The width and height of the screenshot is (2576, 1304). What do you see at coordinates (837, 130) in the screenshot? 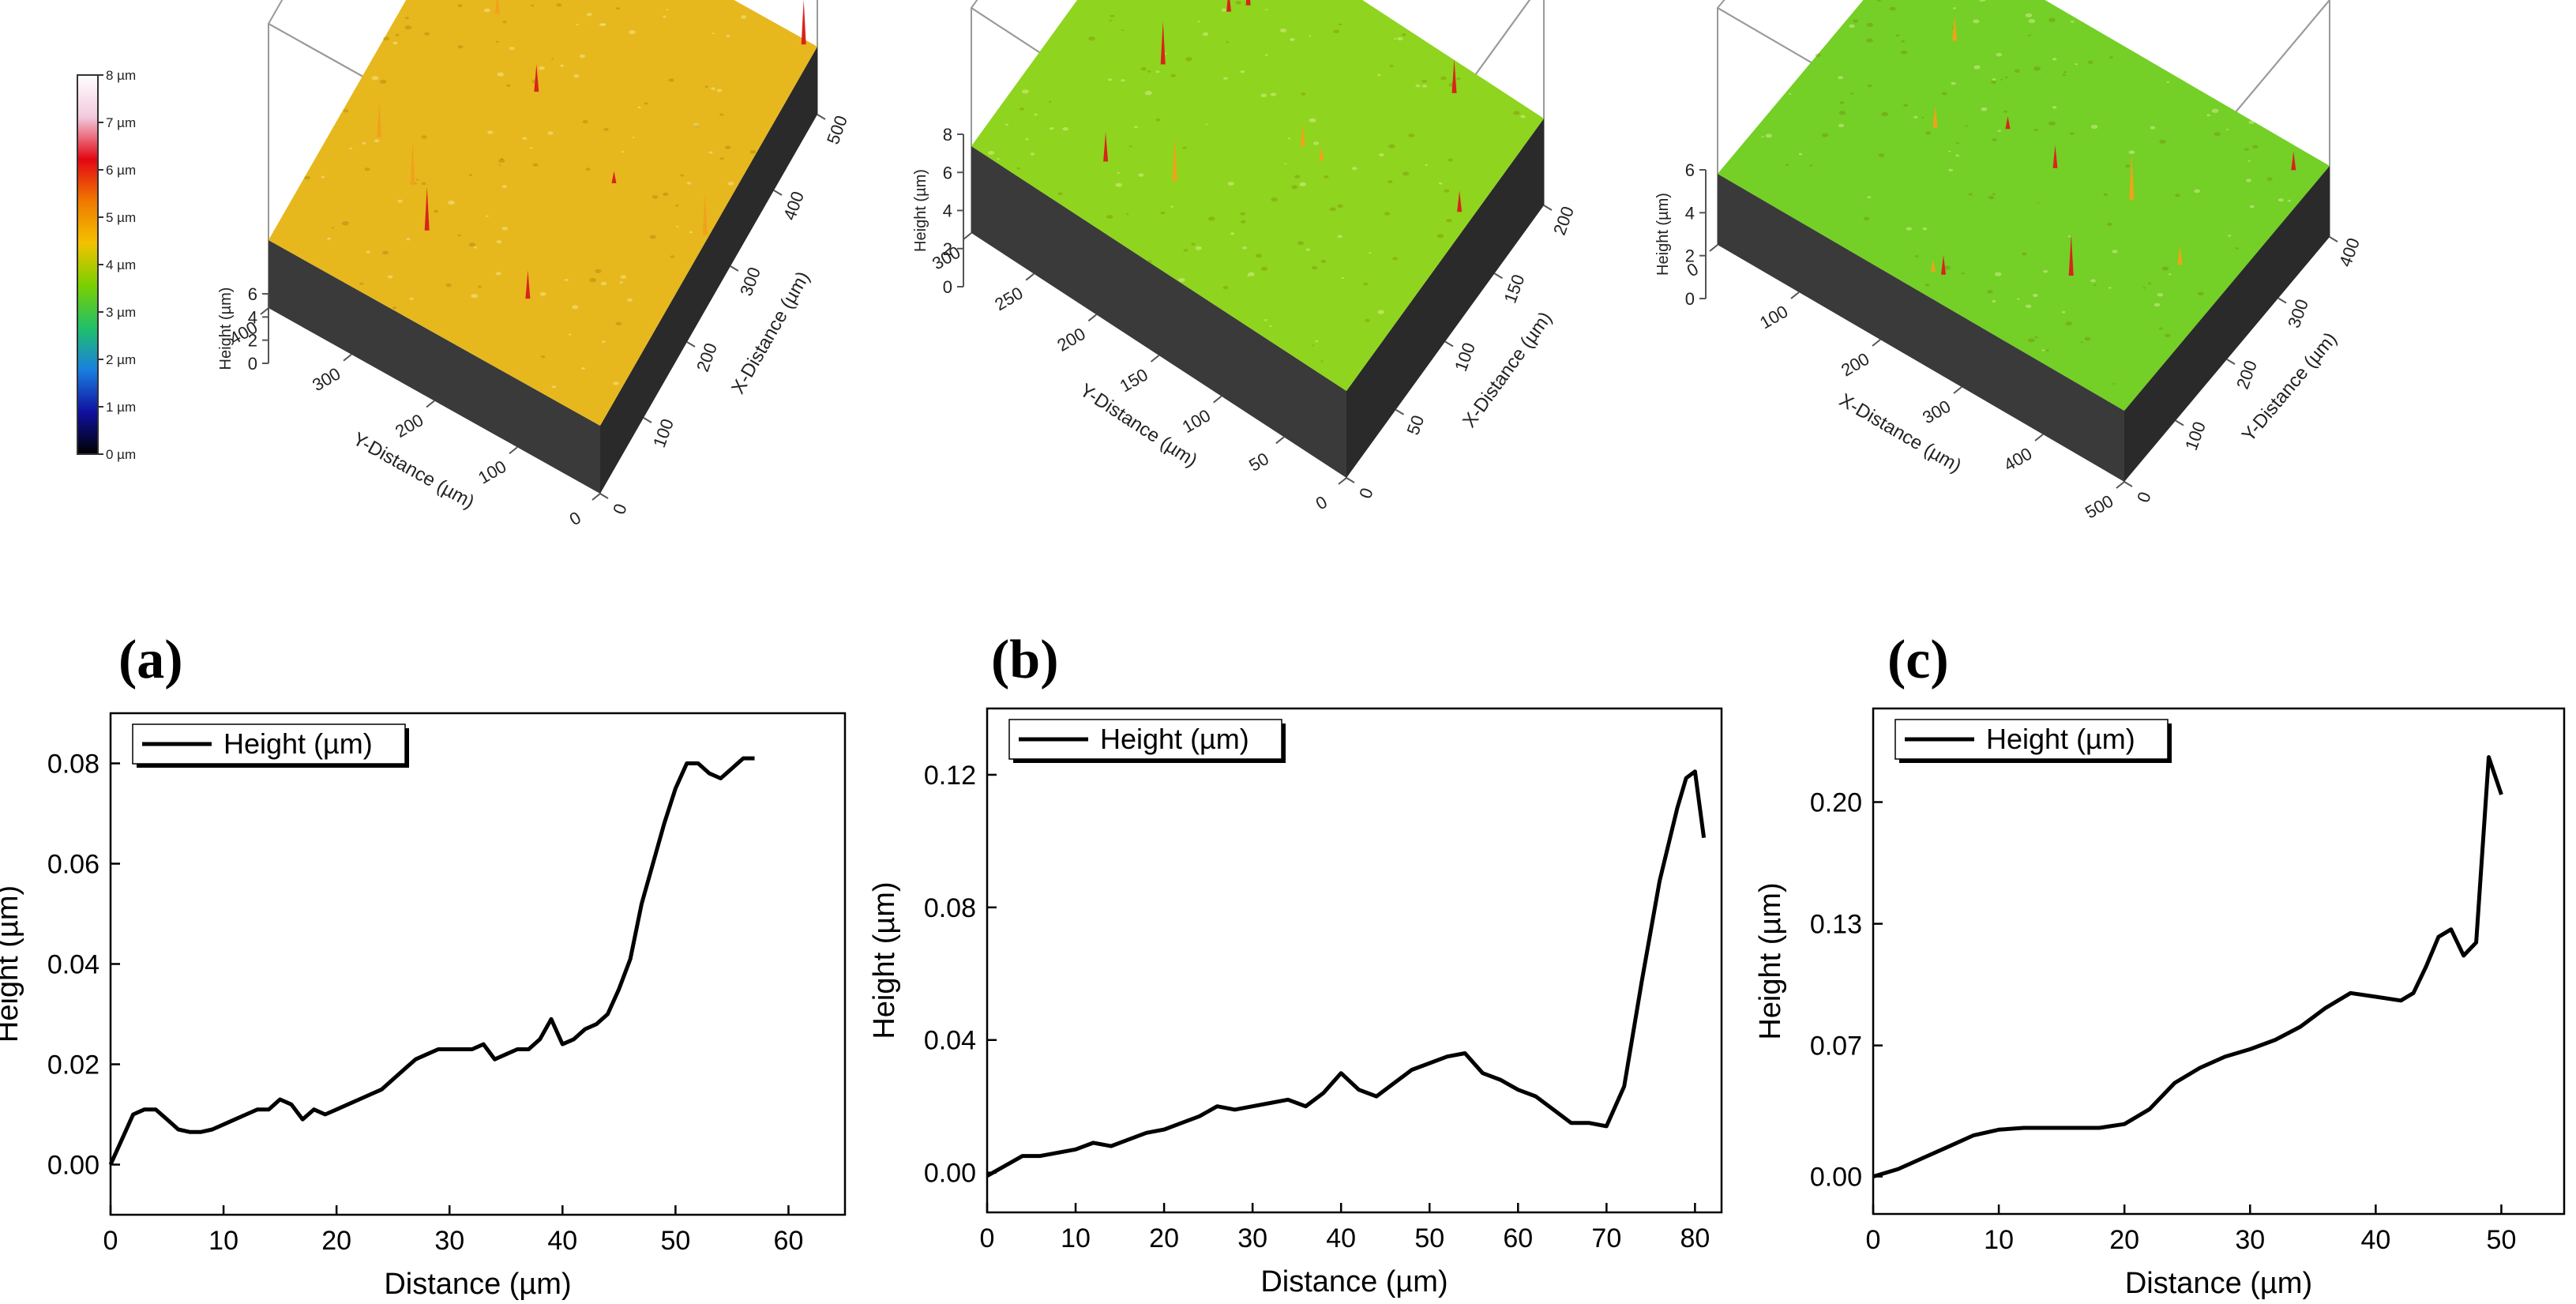
I see `right-axis-tick-label: 500` at bounding box center [837, 130].